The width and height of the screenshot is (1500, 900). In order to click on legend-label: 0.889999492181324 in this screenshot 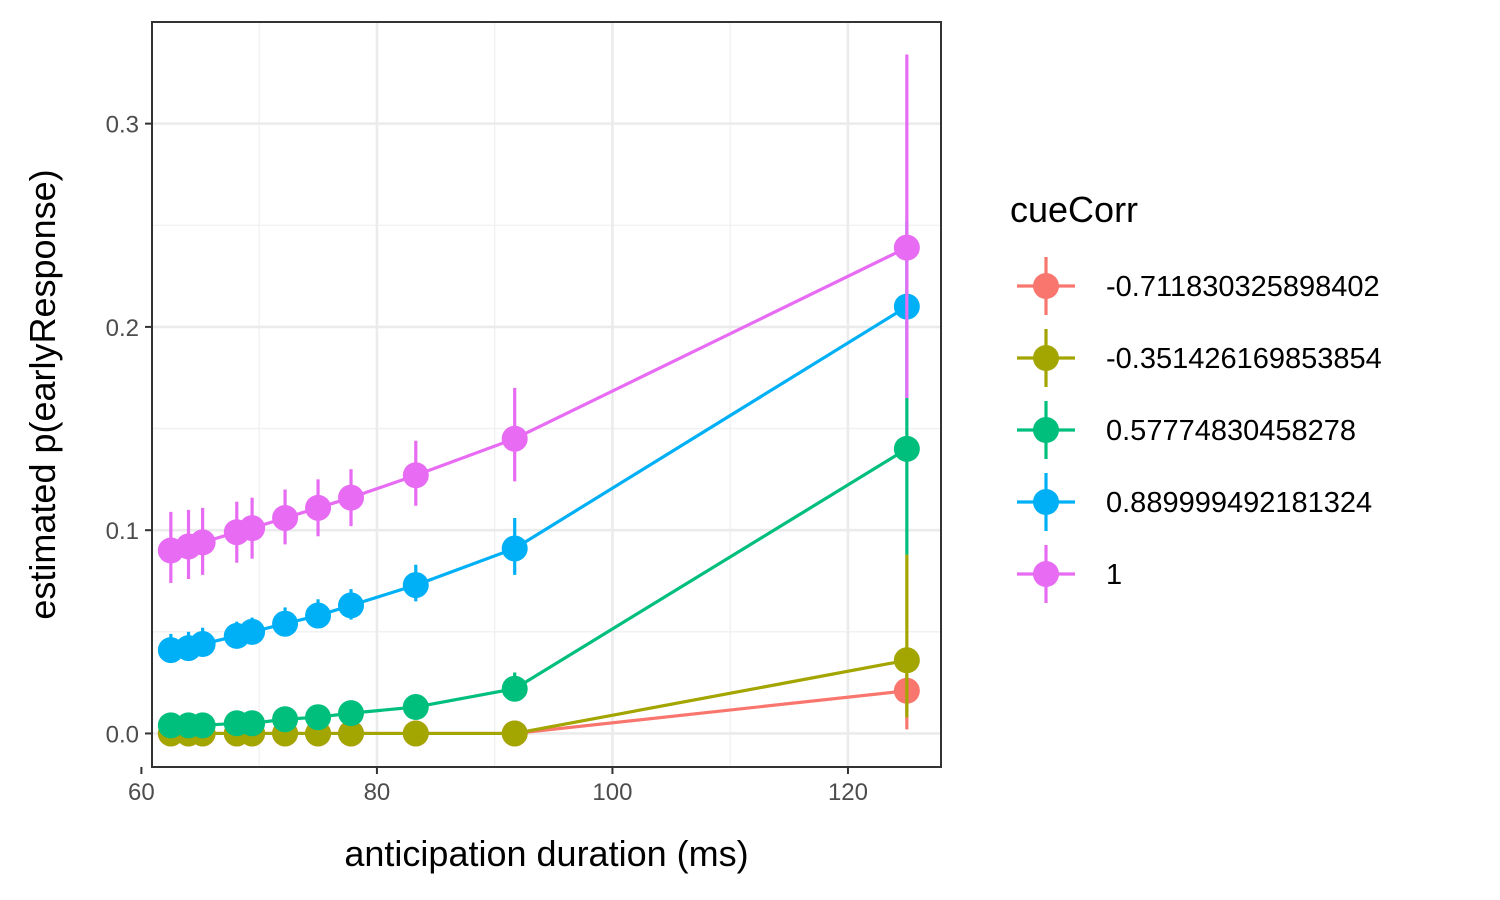, I will do `click(1239, 503)`.